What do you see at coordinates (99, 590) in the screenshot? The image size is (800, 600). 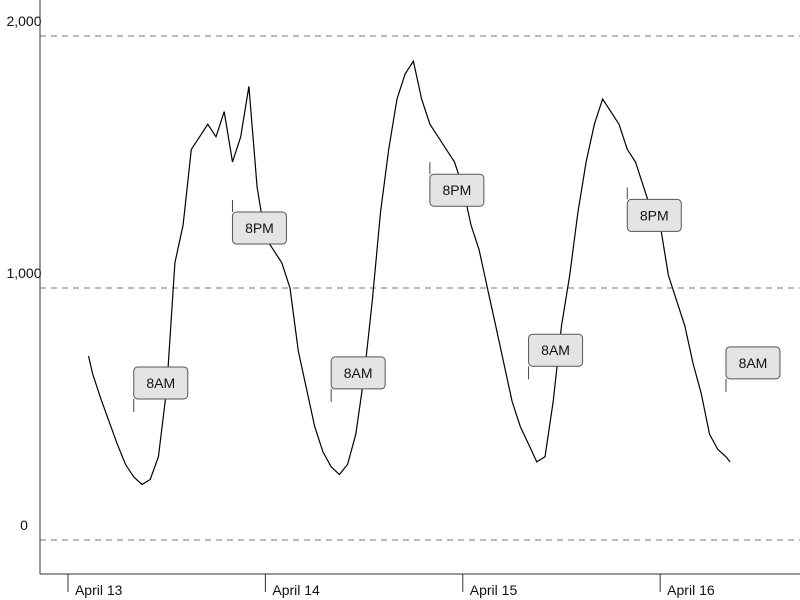 I see `x-tick-label: April 13` at bounding box center [99, 590].